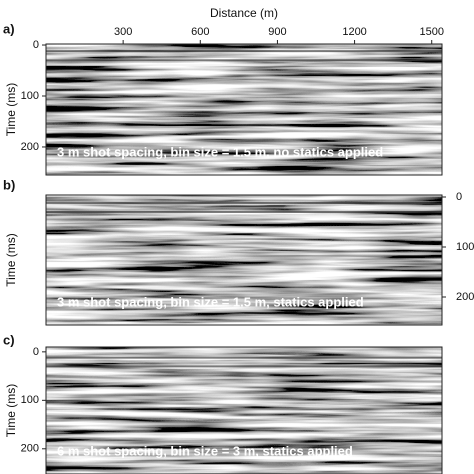  What do you see at coordinates (244, 13) in the screenshot?
I see `x-axis-label: Distance (m)` at bounding box center [244, 13].